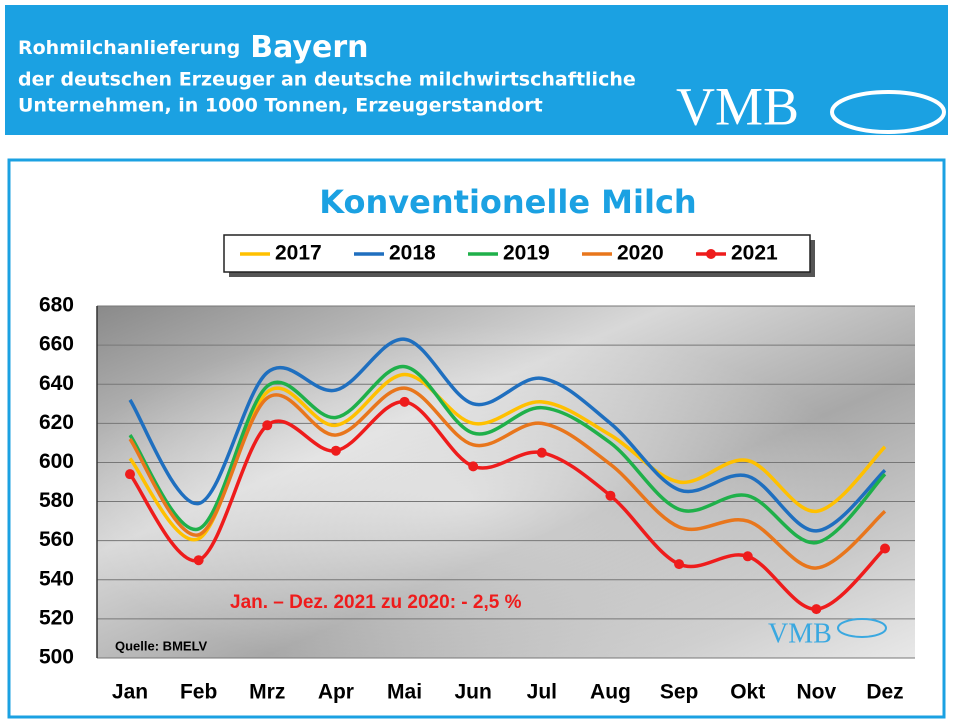  Describe the element at coordinates (507, 202) in the screenshot. I see `chart-title: Konventionelle Milch` at that location.